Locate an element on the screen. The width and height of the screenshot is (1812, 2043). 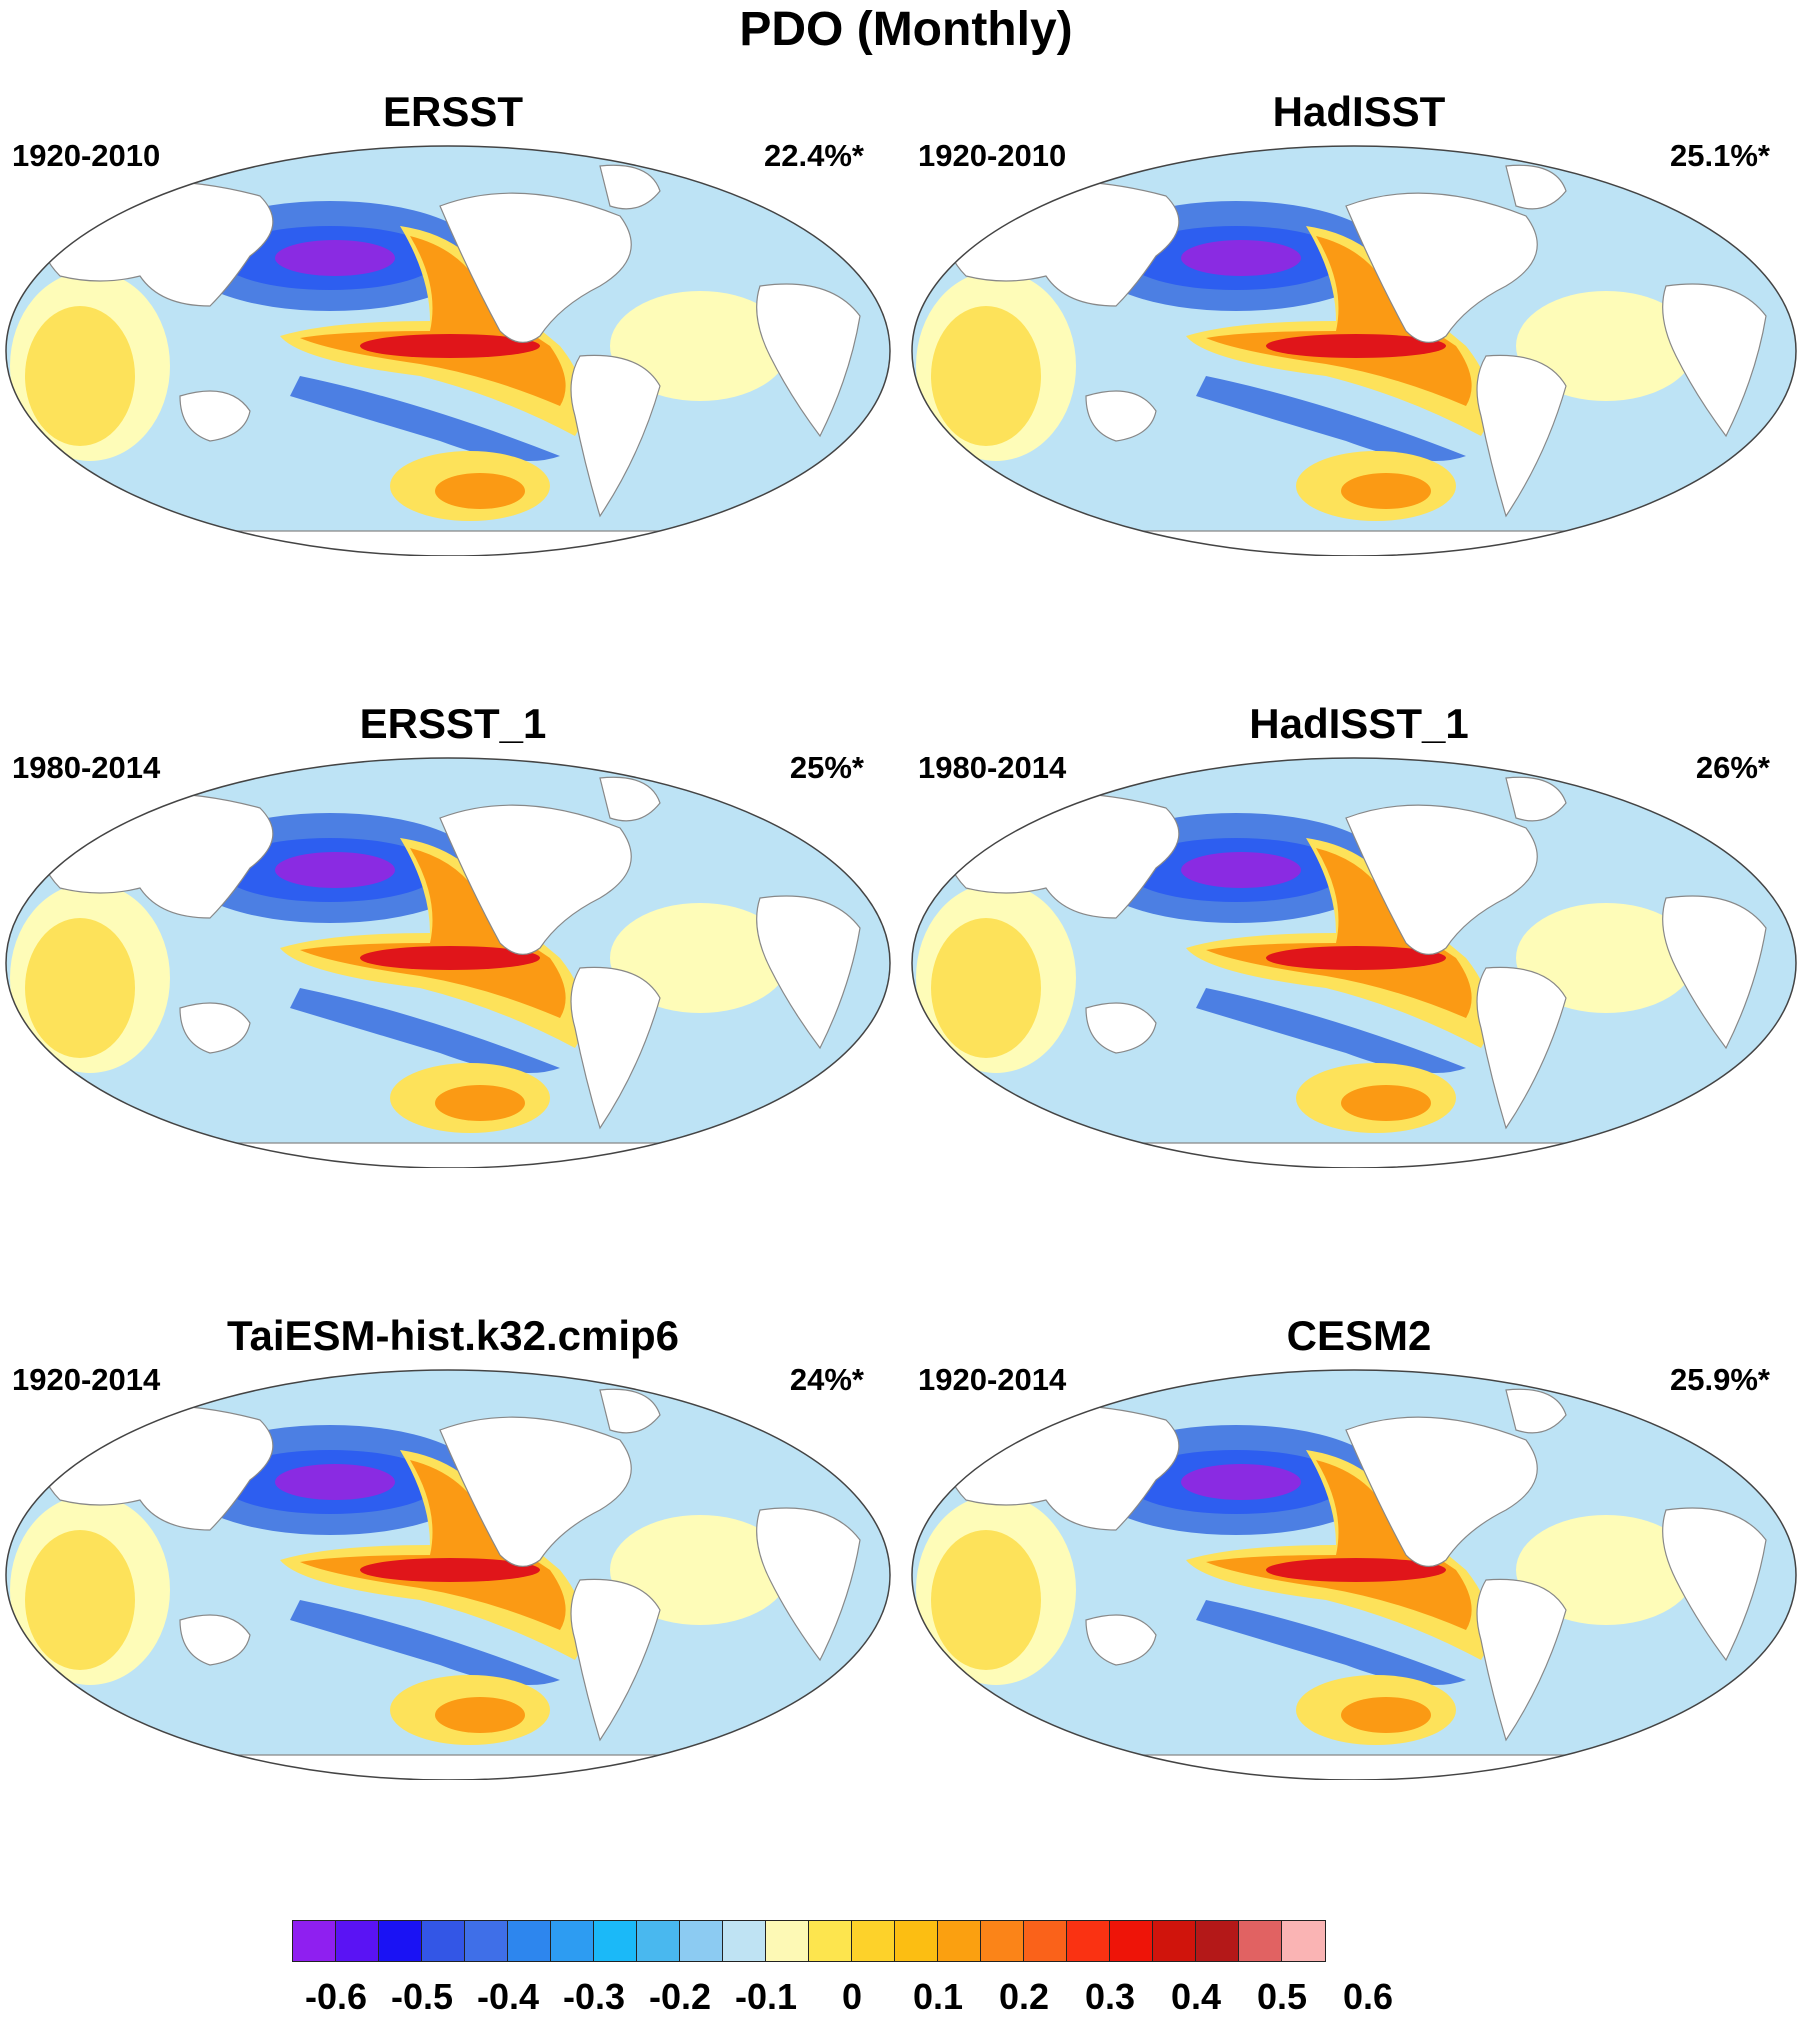
map-panel: ERSST_1 1980-2014 25%* is located at coordinates (453, 918).